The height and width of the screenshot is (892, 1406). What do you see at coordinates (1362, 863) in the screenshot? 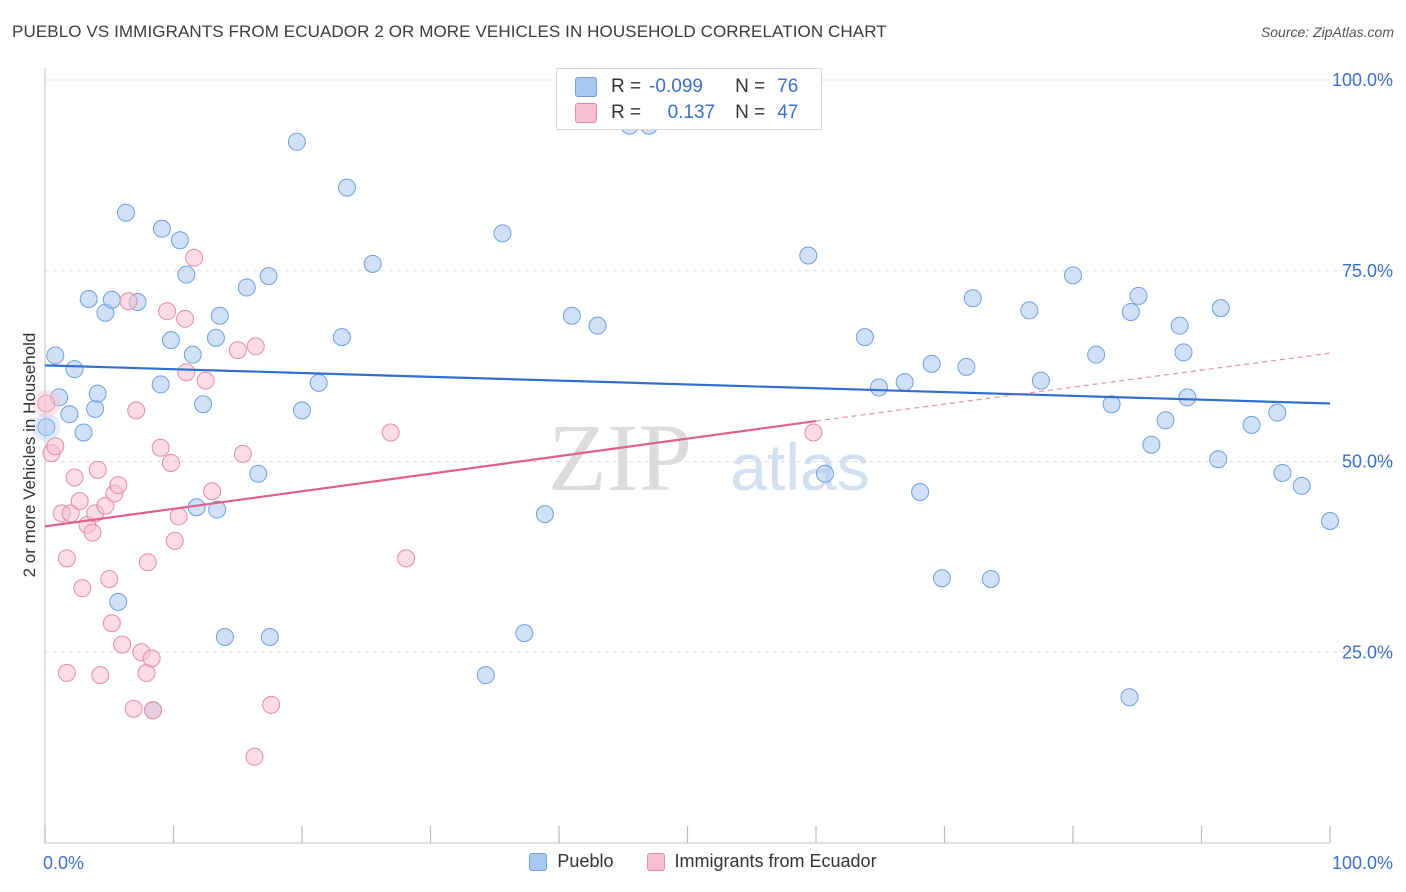
I see `x-tick-label: 100.0%` at bounding box center [1362, 863].